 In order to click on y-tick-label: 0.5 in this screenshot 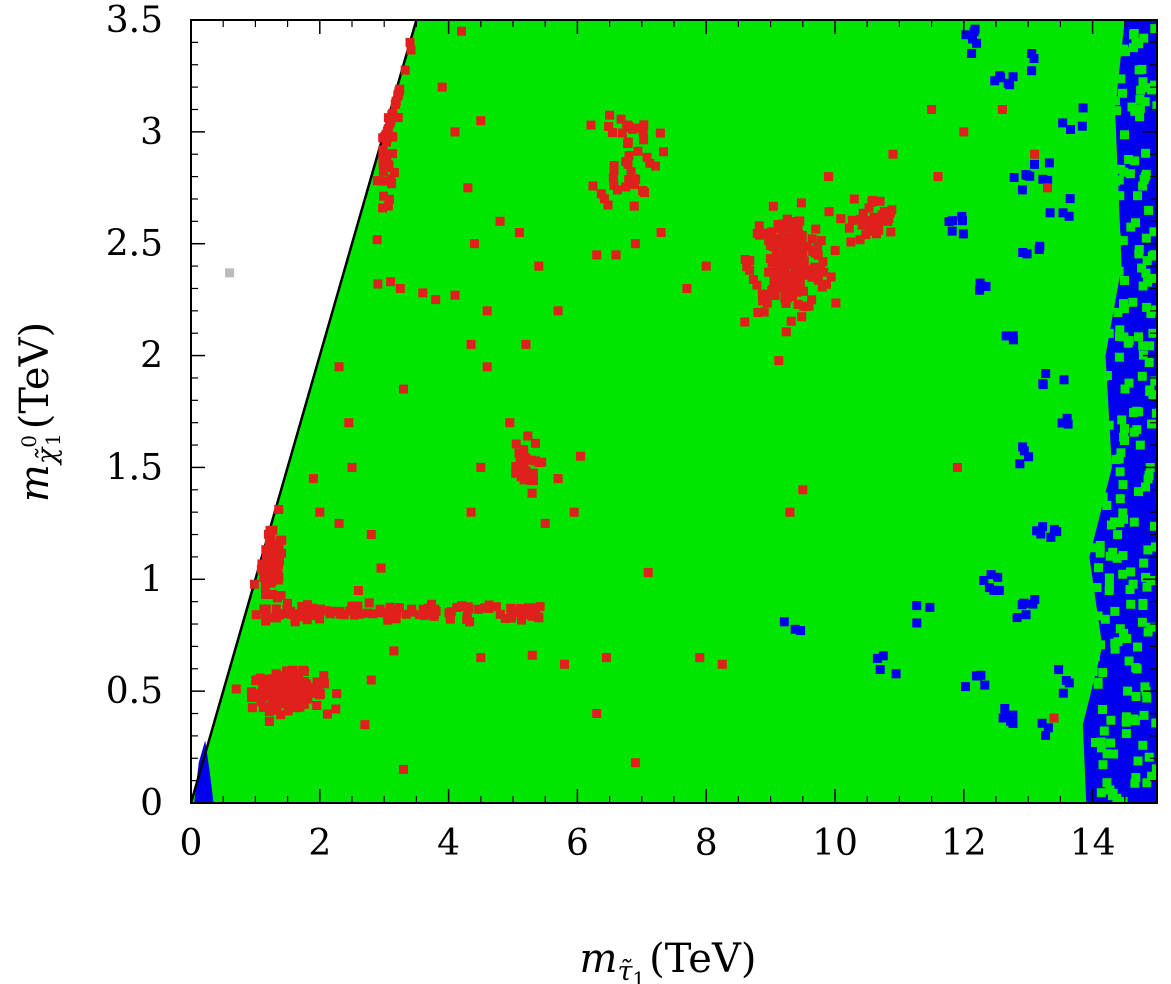, I will do `click(134, 691)`.